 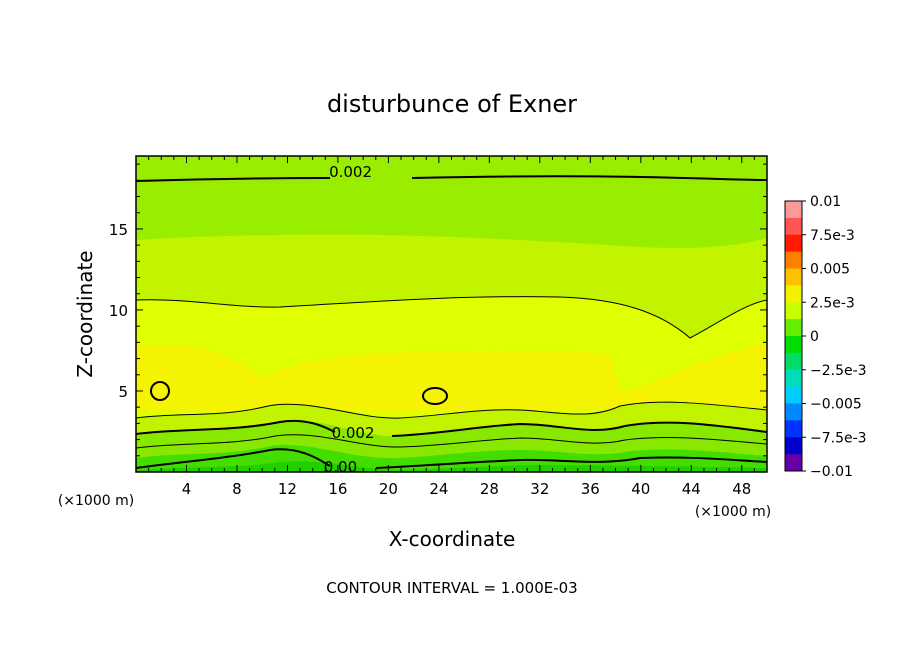 I want to click on colorbar-label: 0, so click(x=814, y=337).